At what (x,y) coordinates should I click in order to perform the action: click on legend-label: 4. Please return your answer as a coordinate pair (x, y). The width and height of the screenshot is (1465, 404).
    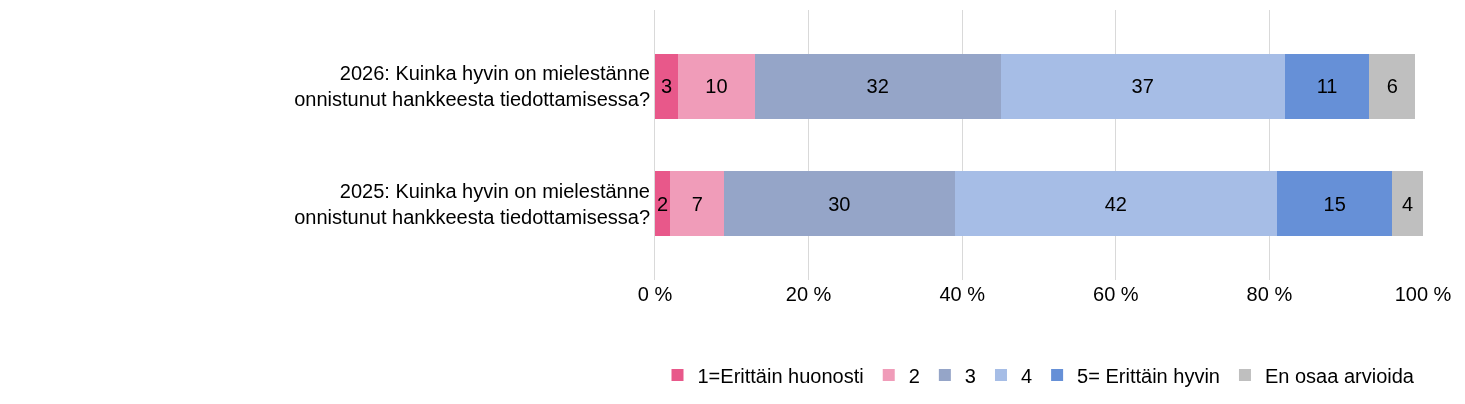
    Looking at the image, I should click on (1026, 375).